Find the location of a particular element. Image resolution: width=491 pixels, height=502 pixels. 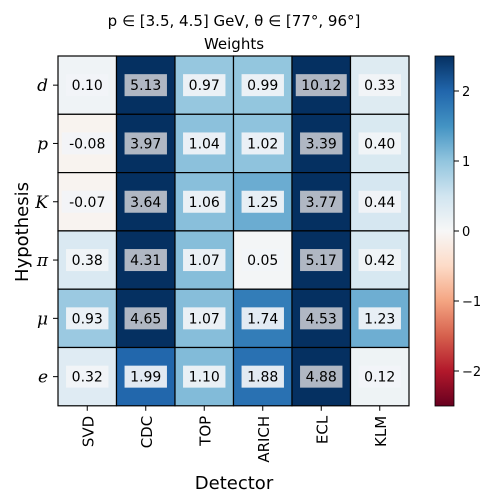

y-tick-label: μ is located at coordinates (42, 319).